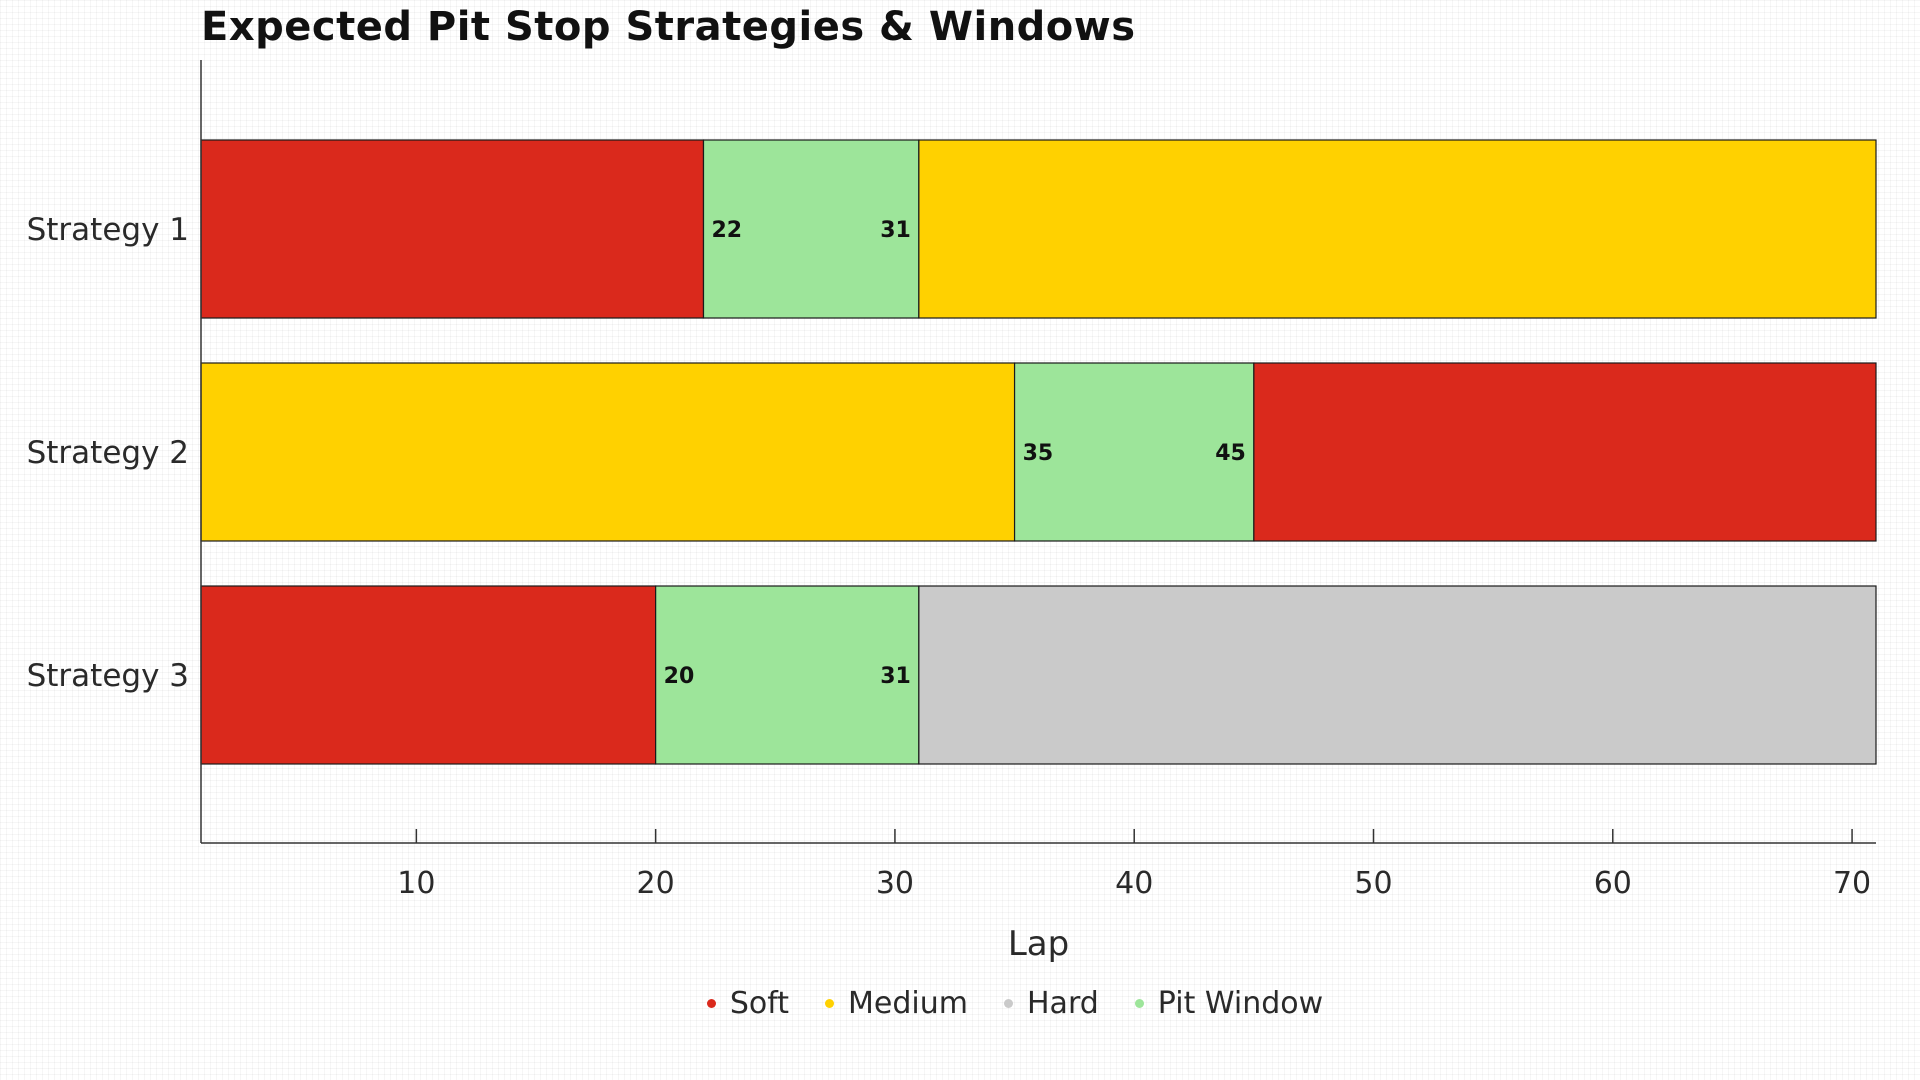  I want to click on legend-label: Hard, so click(1063, 1003).